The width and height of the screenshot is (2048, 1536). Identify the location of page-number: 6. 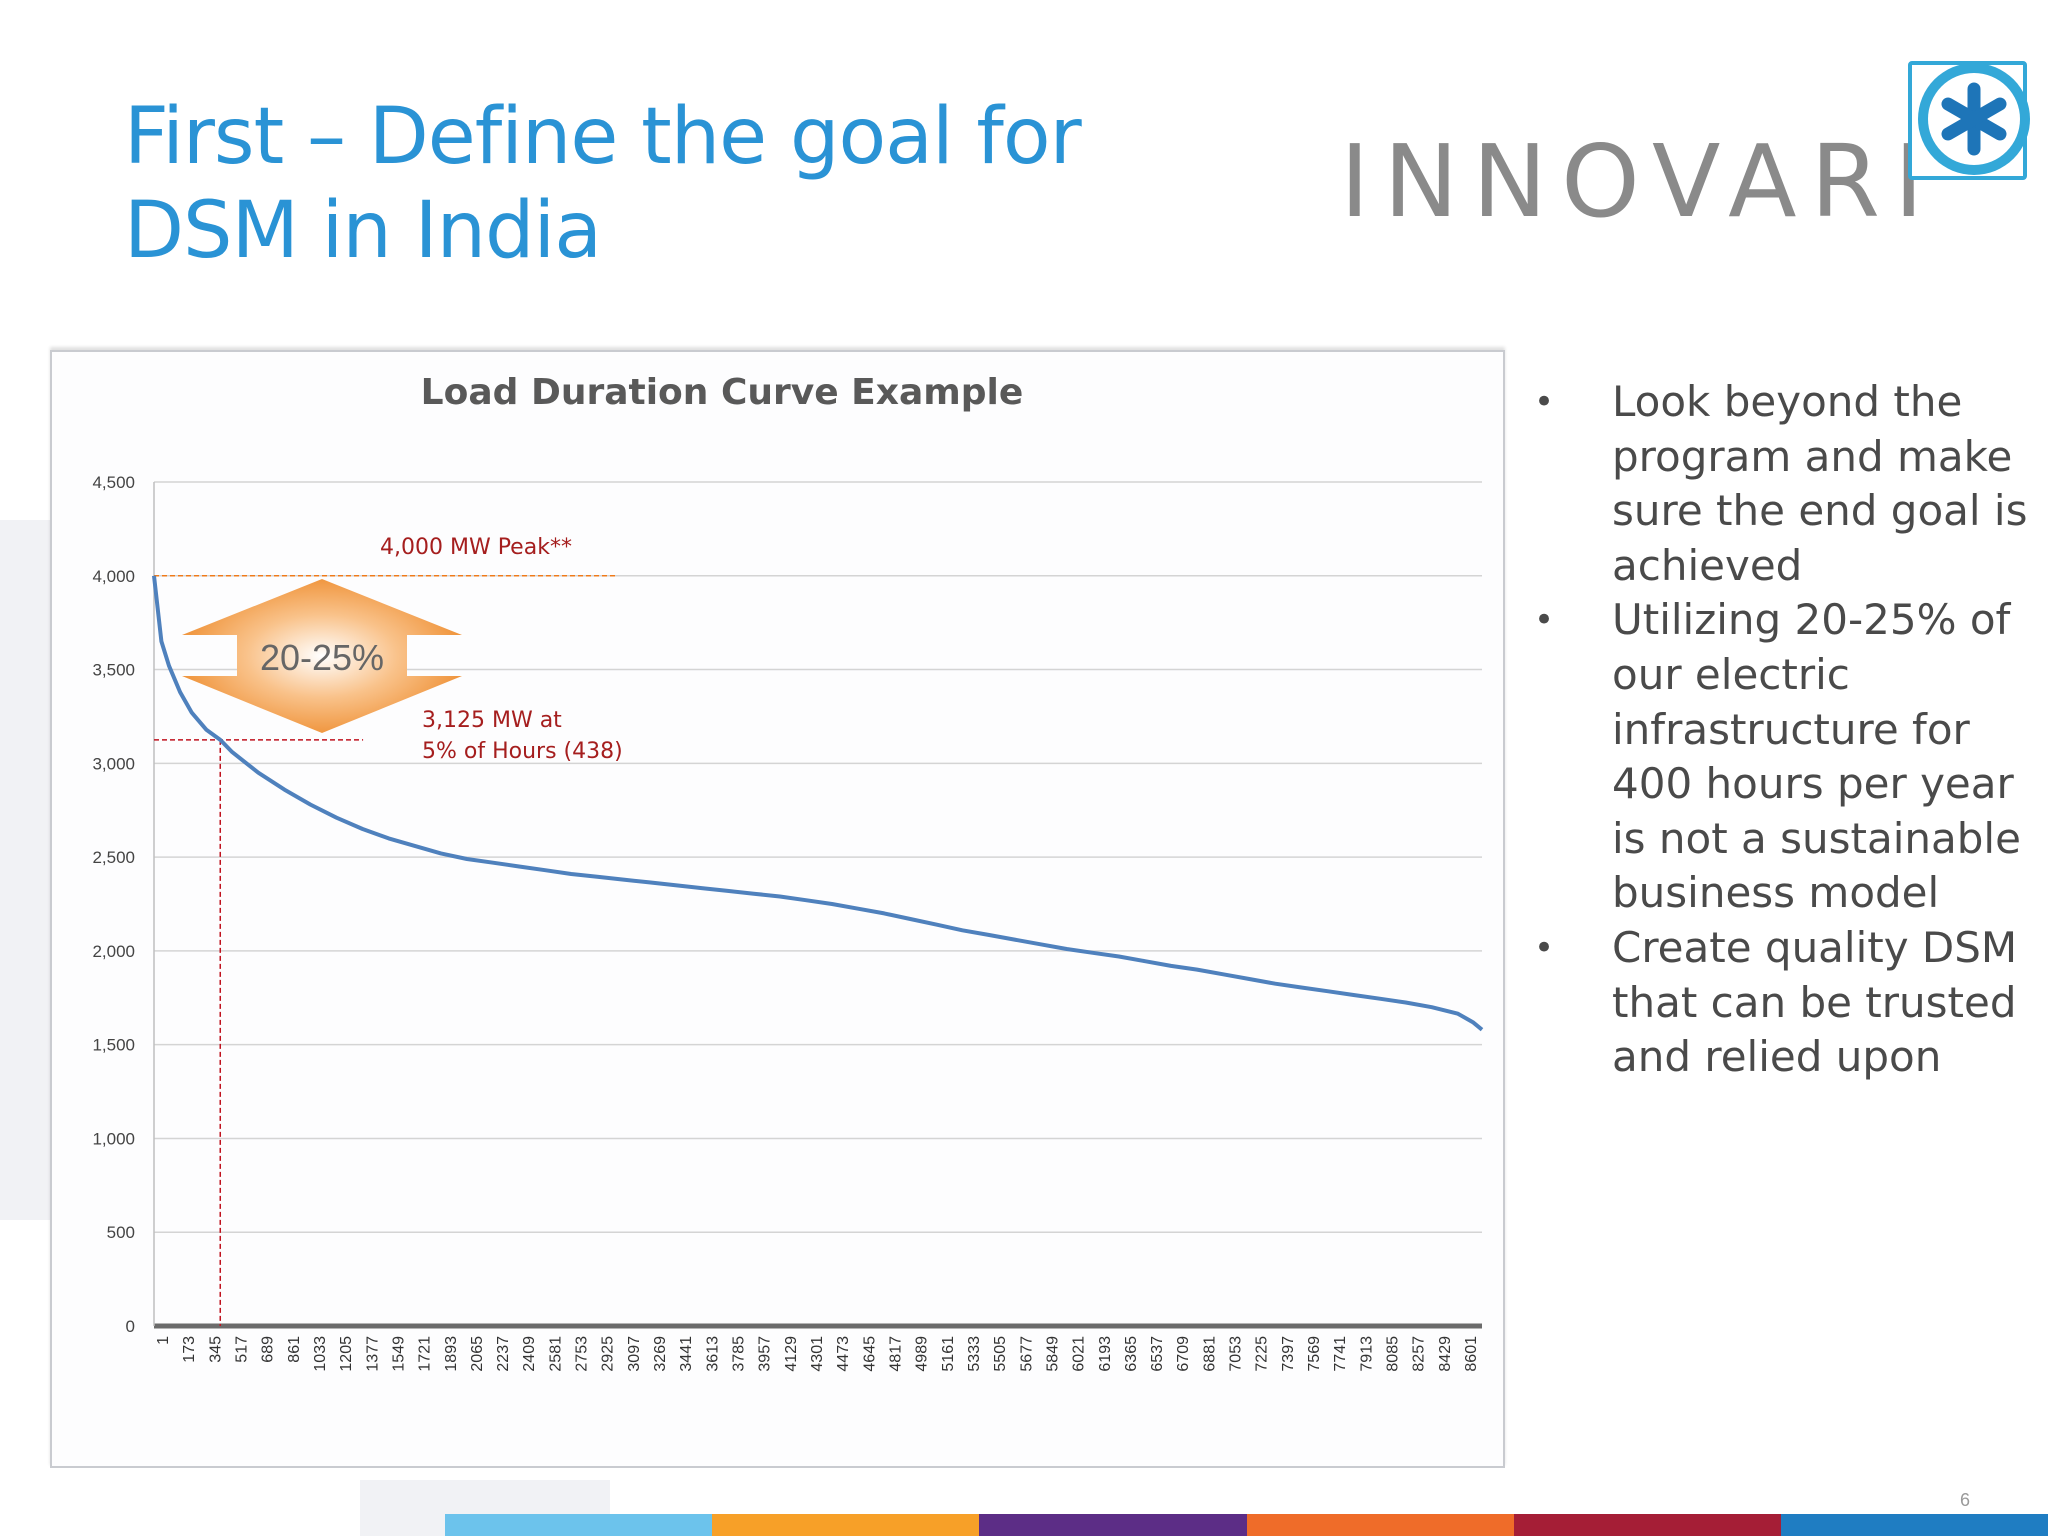
(1965, 1500).